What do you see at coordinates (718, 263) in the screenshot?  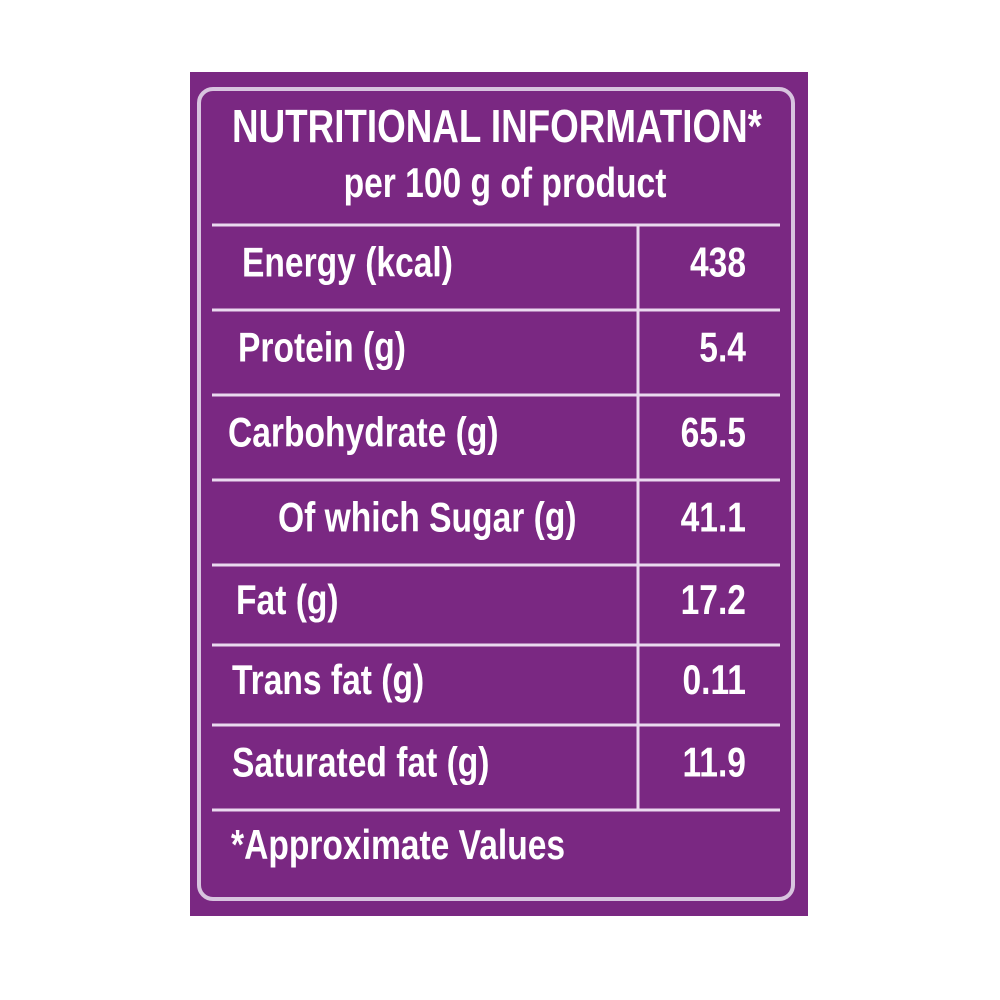 I see `nutrient-value: 438` at bounding box center [718, 263].